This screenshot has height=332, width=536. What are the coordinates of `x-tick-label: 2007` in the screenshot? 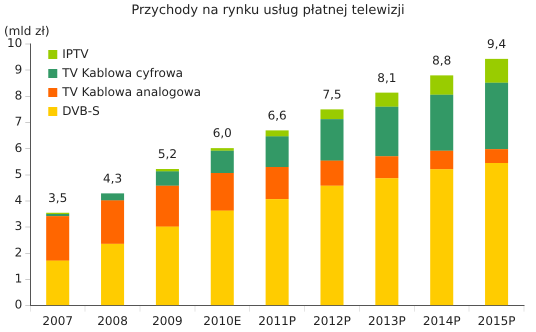 It's located at (57, 321).